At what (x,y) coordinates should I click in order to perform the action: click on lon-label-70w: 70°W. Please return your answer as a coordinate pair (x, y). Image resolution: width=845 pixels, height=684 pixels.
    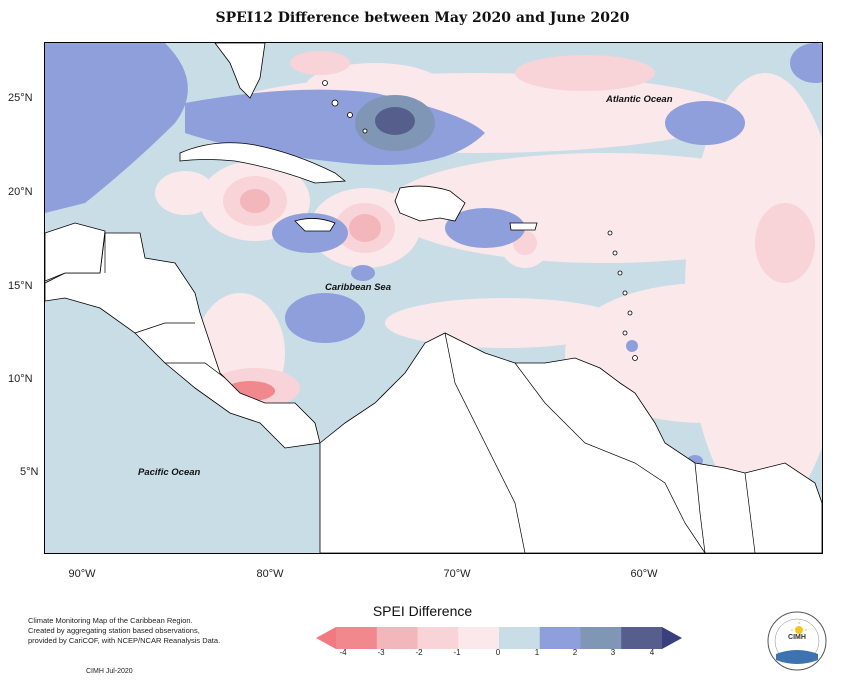
    Looking at the image, I should click on (457, 574).